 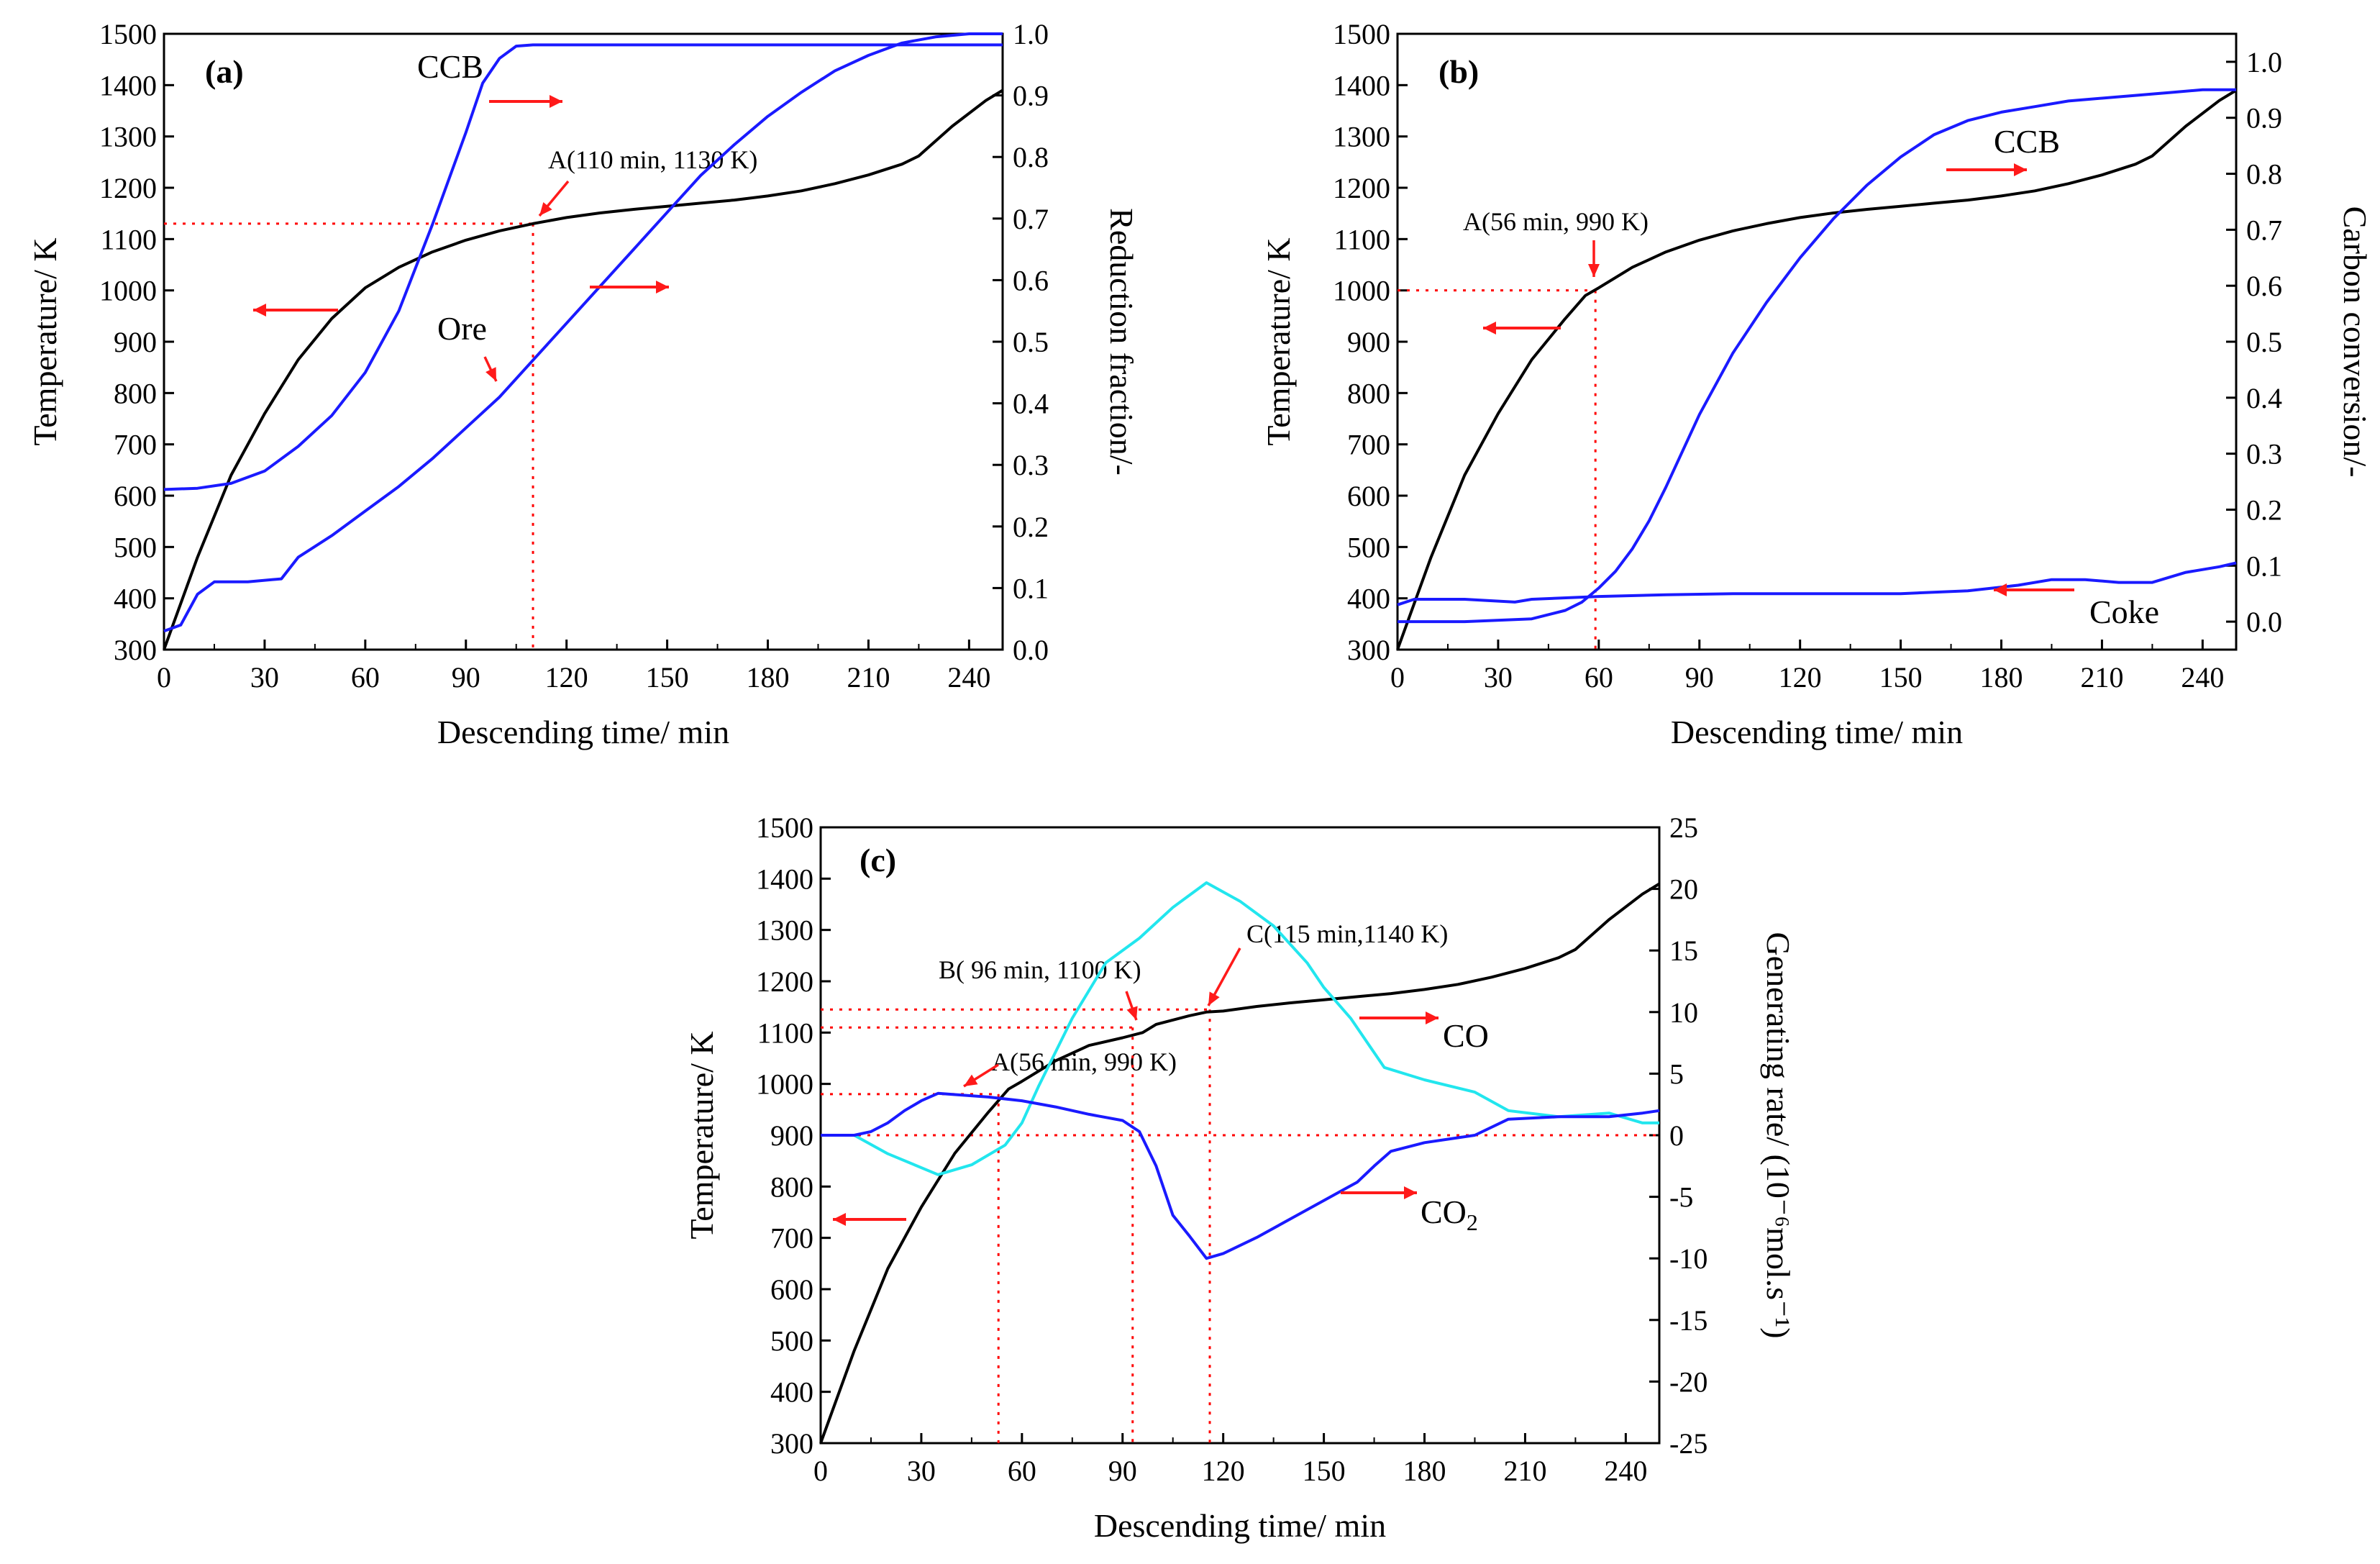 I want to click on annotation-co2: CO2, so click(x=1449, y=1214).